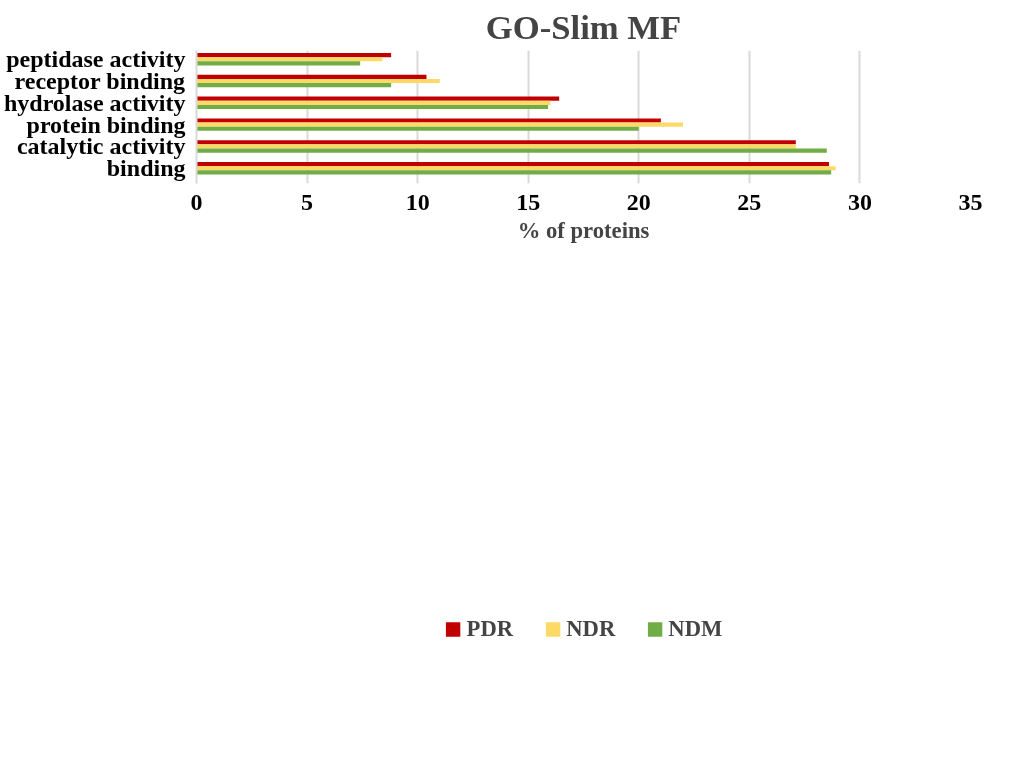  Describe the element at coordinates (528, 201) in the screenshot. I see `x-tick-label: 15` at that location.